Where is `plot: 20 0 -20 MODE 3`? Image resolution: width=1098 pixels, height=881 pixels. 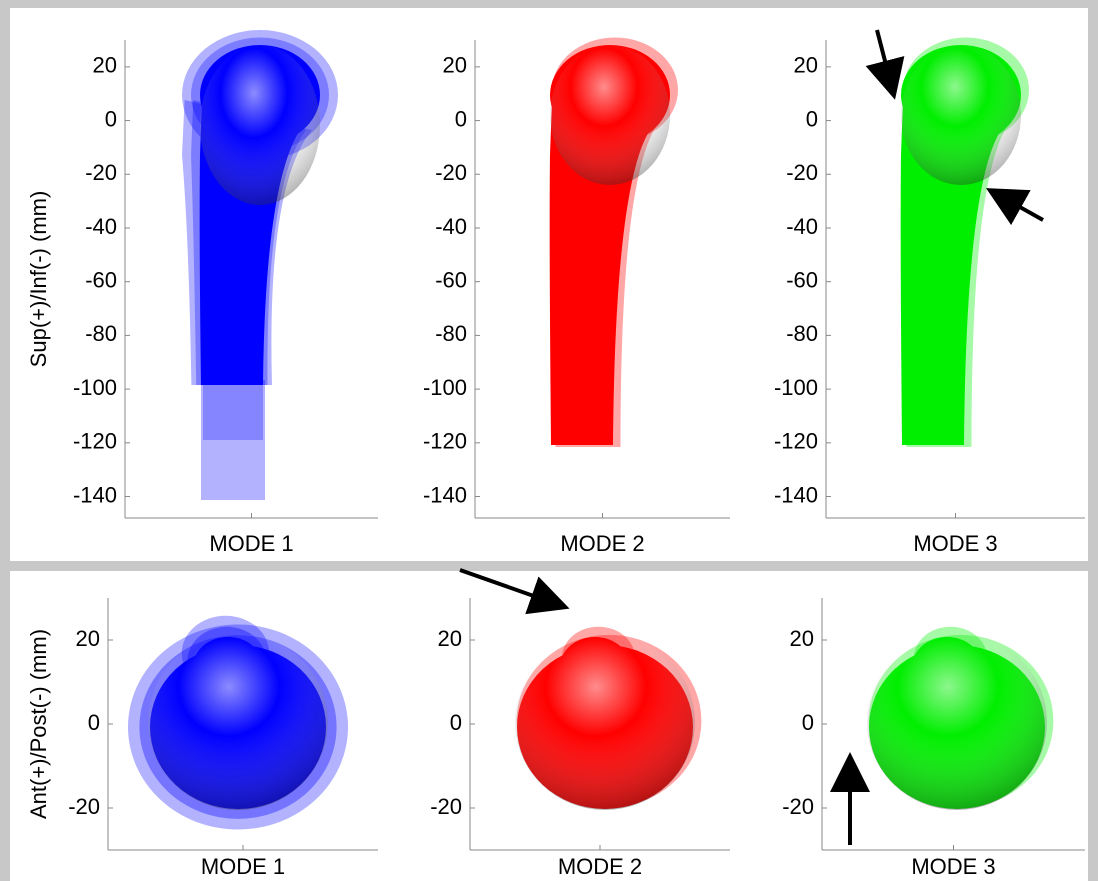 plot: 20 0 -20 MODE 3 is located at coordinates (933, 738).